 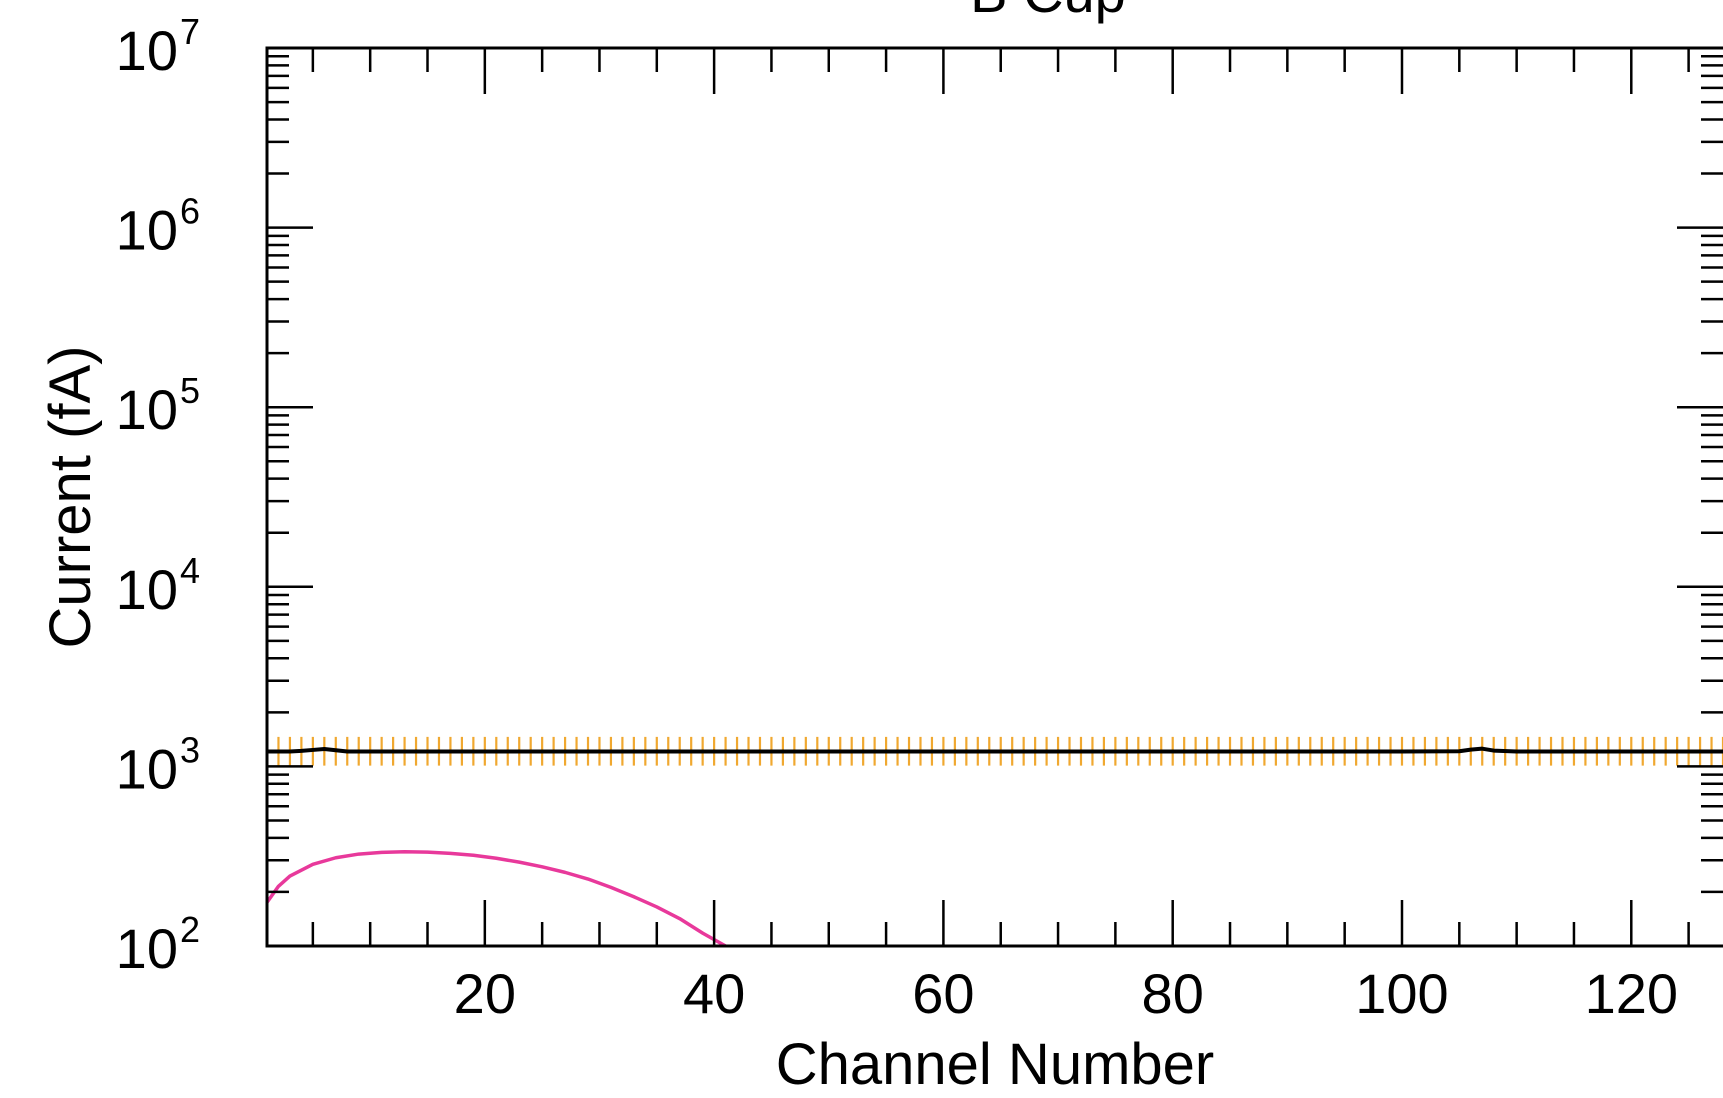 I want to click on y-tick-label: 10⁶, so click(x=158, y=226).